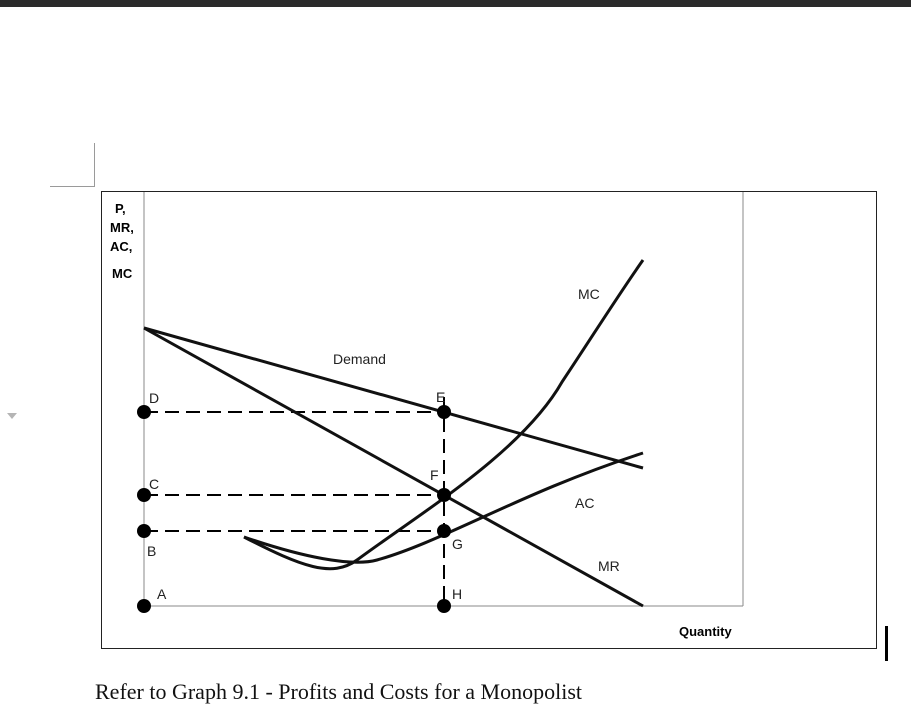  I want to click on point-G, so click(444, 531).